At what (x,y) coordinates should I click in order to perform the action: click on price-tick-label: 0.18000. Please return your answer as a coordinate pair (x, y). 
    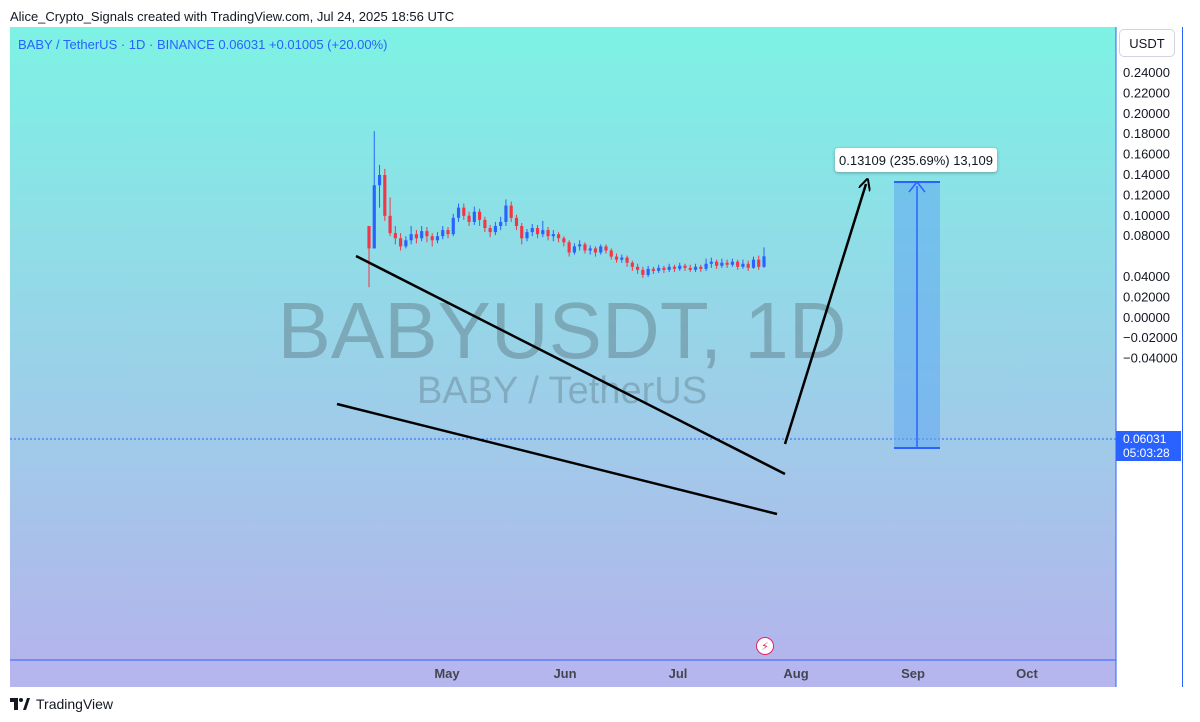
    Looking at the image, I should click on (1146, 133).